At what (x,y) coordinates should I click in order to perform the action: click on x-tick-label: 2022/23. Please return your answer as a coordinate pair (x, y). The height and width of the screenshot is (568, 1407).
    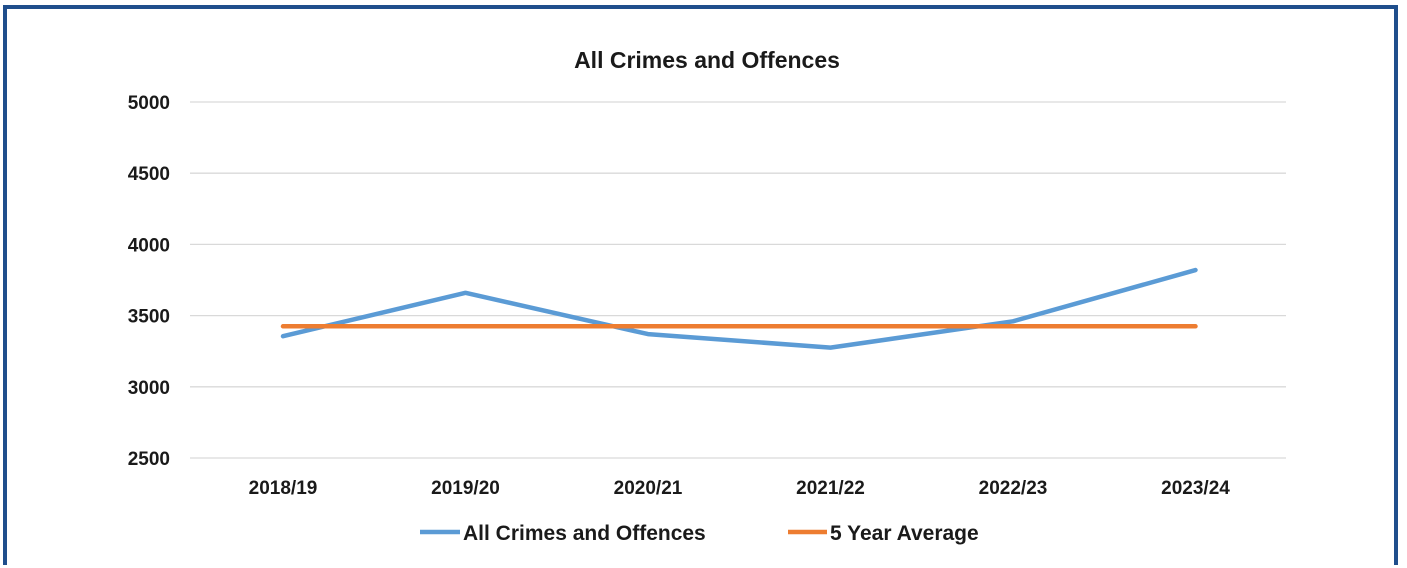
    Looking at the image, I should click on (1013, 488).